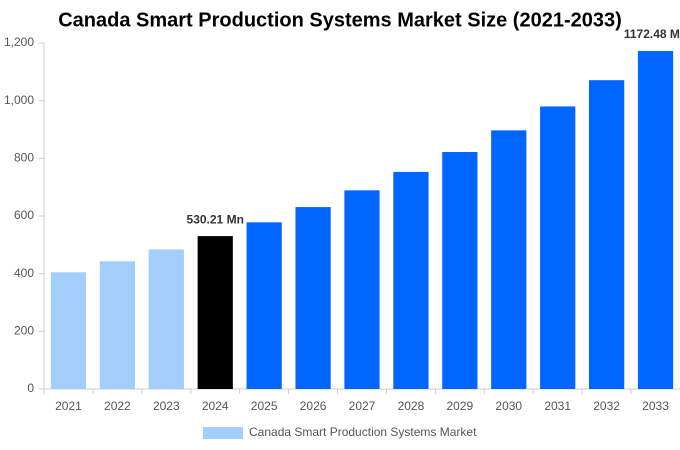 This screenshot has height=450, width=680. I want to click on y-tick-label: 800, so click(24, 158).